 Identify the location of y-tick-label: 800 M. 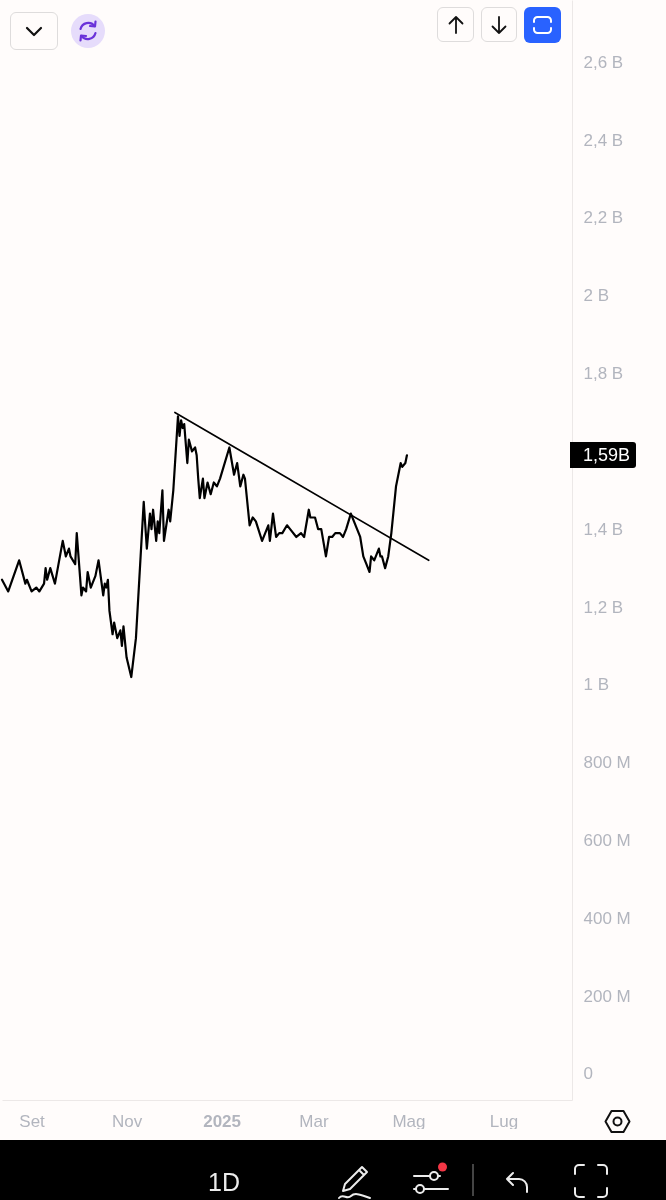
(607, 763).